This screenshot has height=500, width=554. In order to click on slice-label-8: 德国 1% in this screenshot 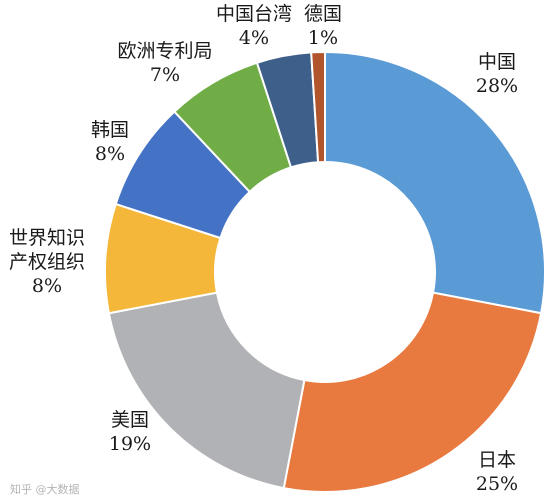, I will do `click(323, 26)`.